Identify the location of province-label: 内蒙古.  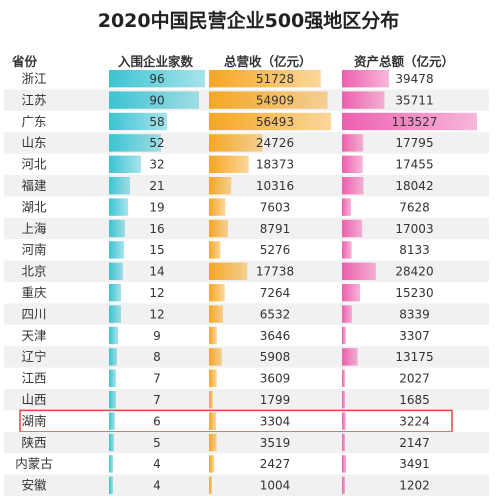
(34, 463).